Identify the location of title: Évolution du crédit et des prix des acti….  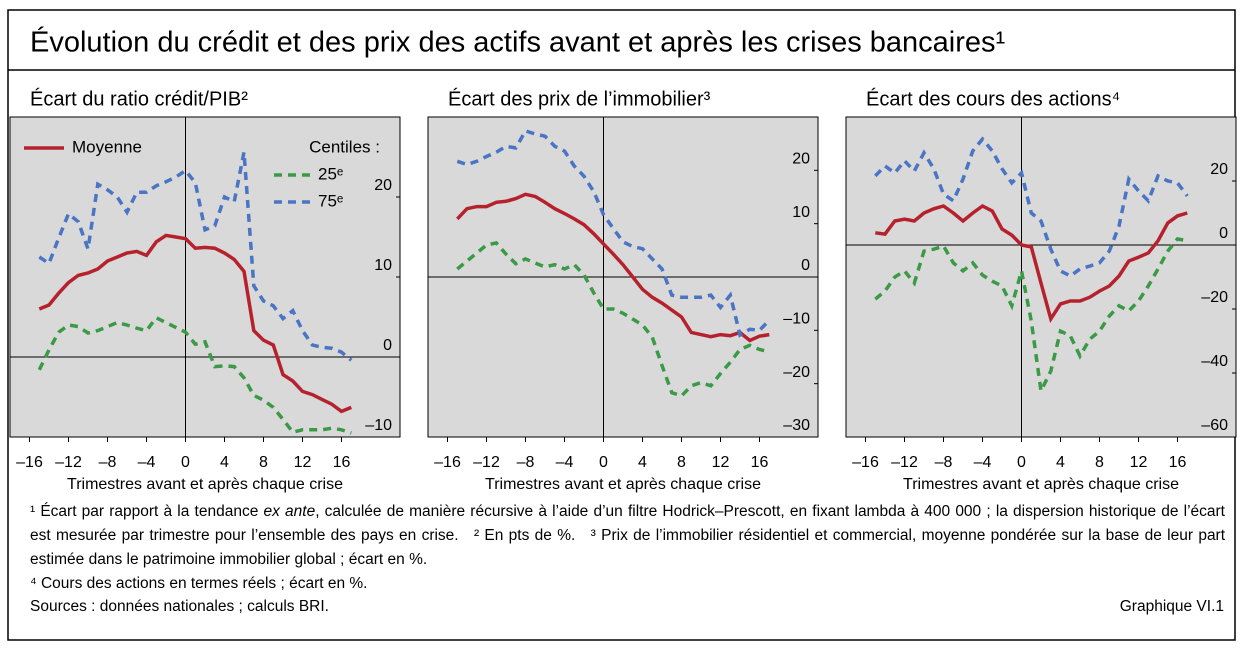
(518, 42).